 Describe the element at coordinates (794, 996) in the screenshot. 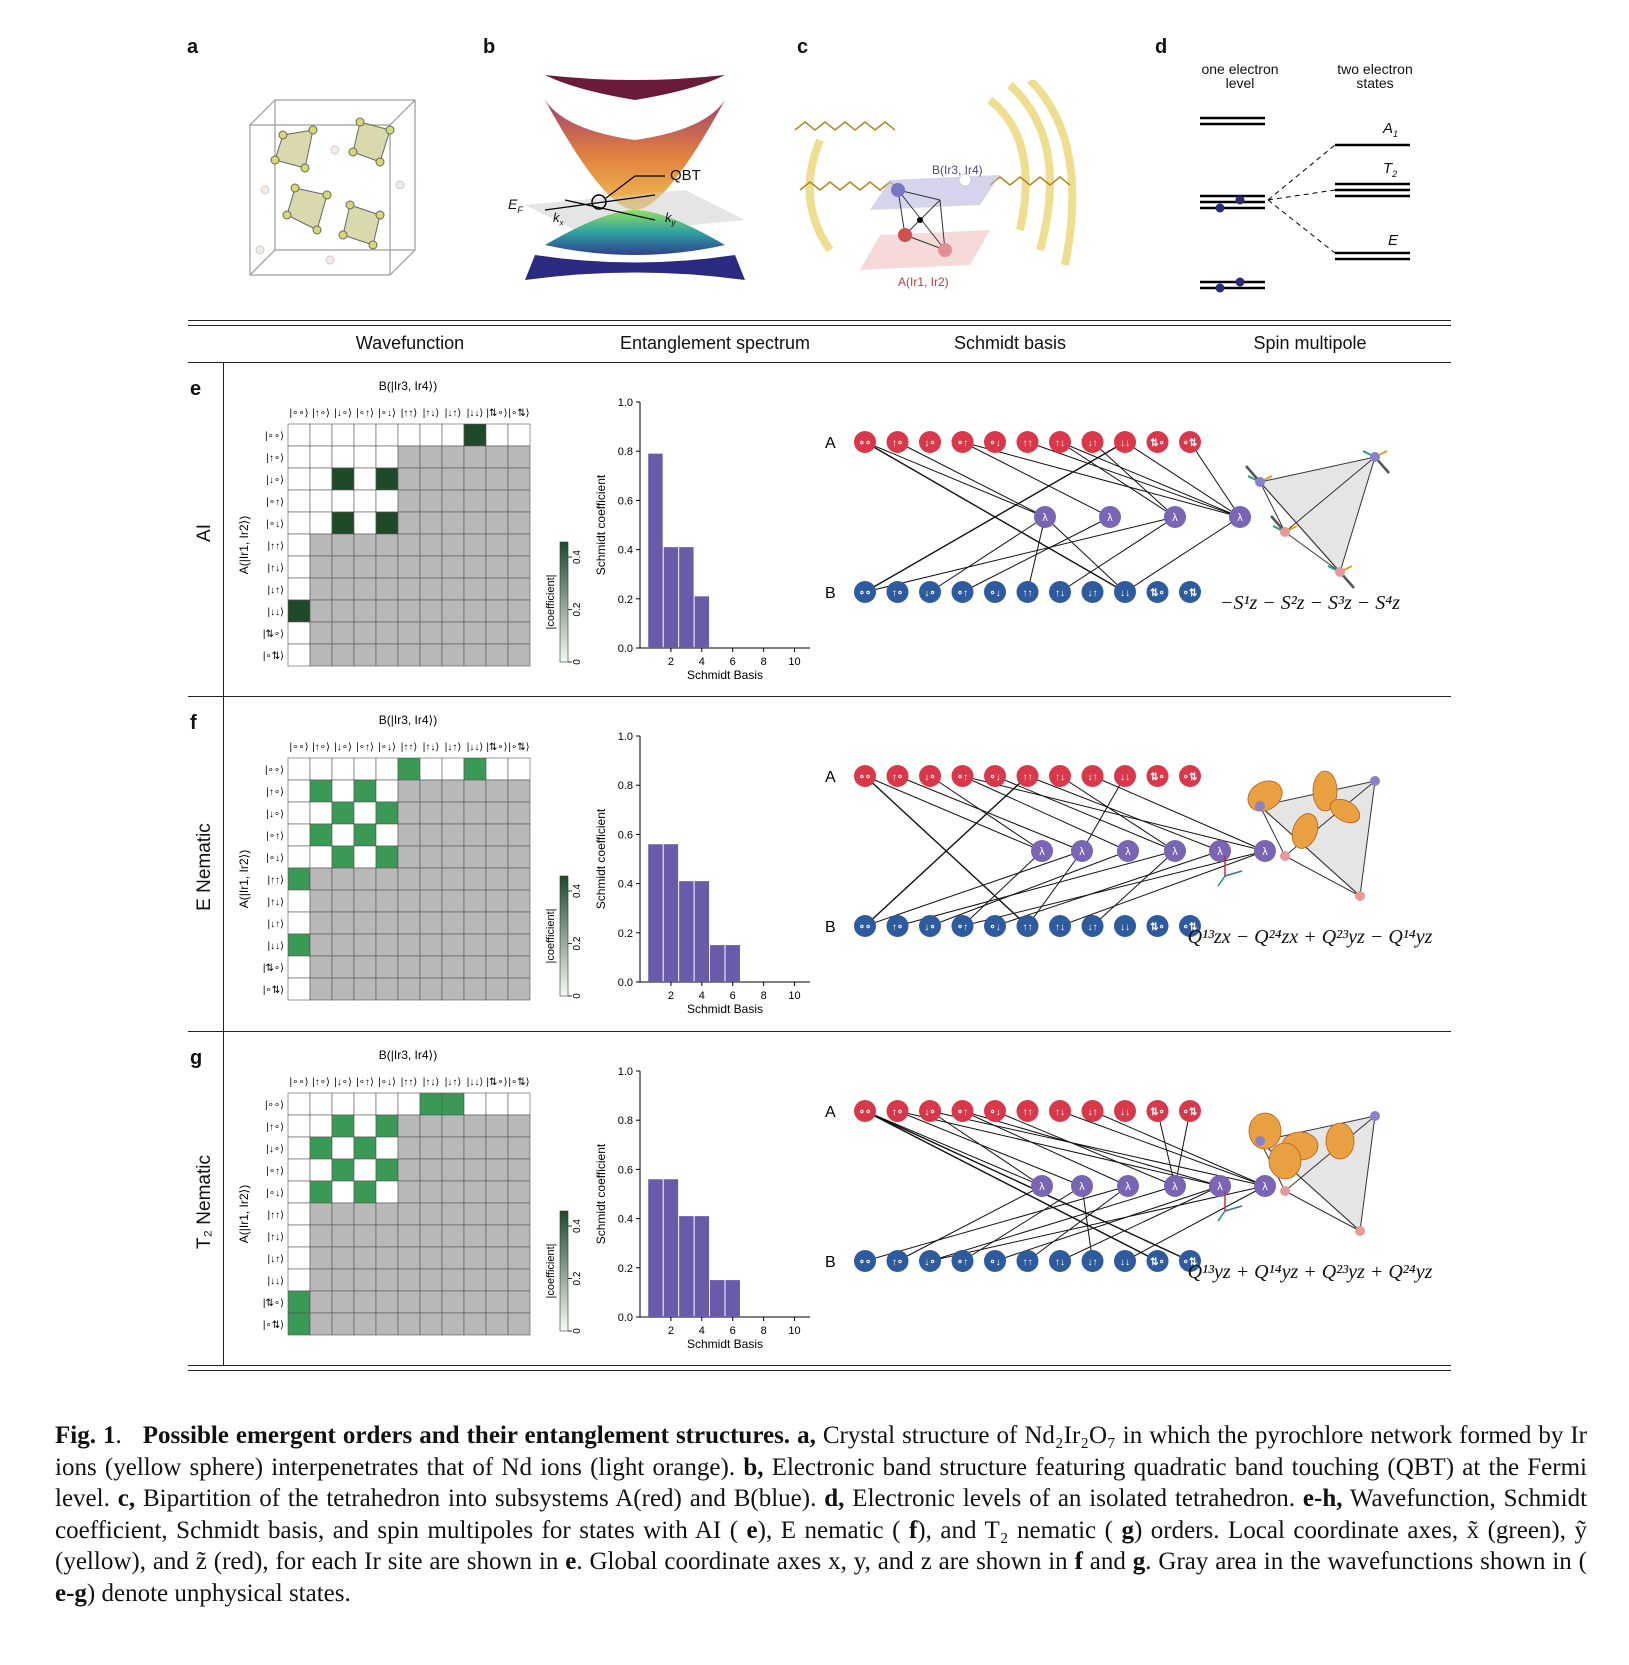

I see `x-tick-label: 10` at that location.